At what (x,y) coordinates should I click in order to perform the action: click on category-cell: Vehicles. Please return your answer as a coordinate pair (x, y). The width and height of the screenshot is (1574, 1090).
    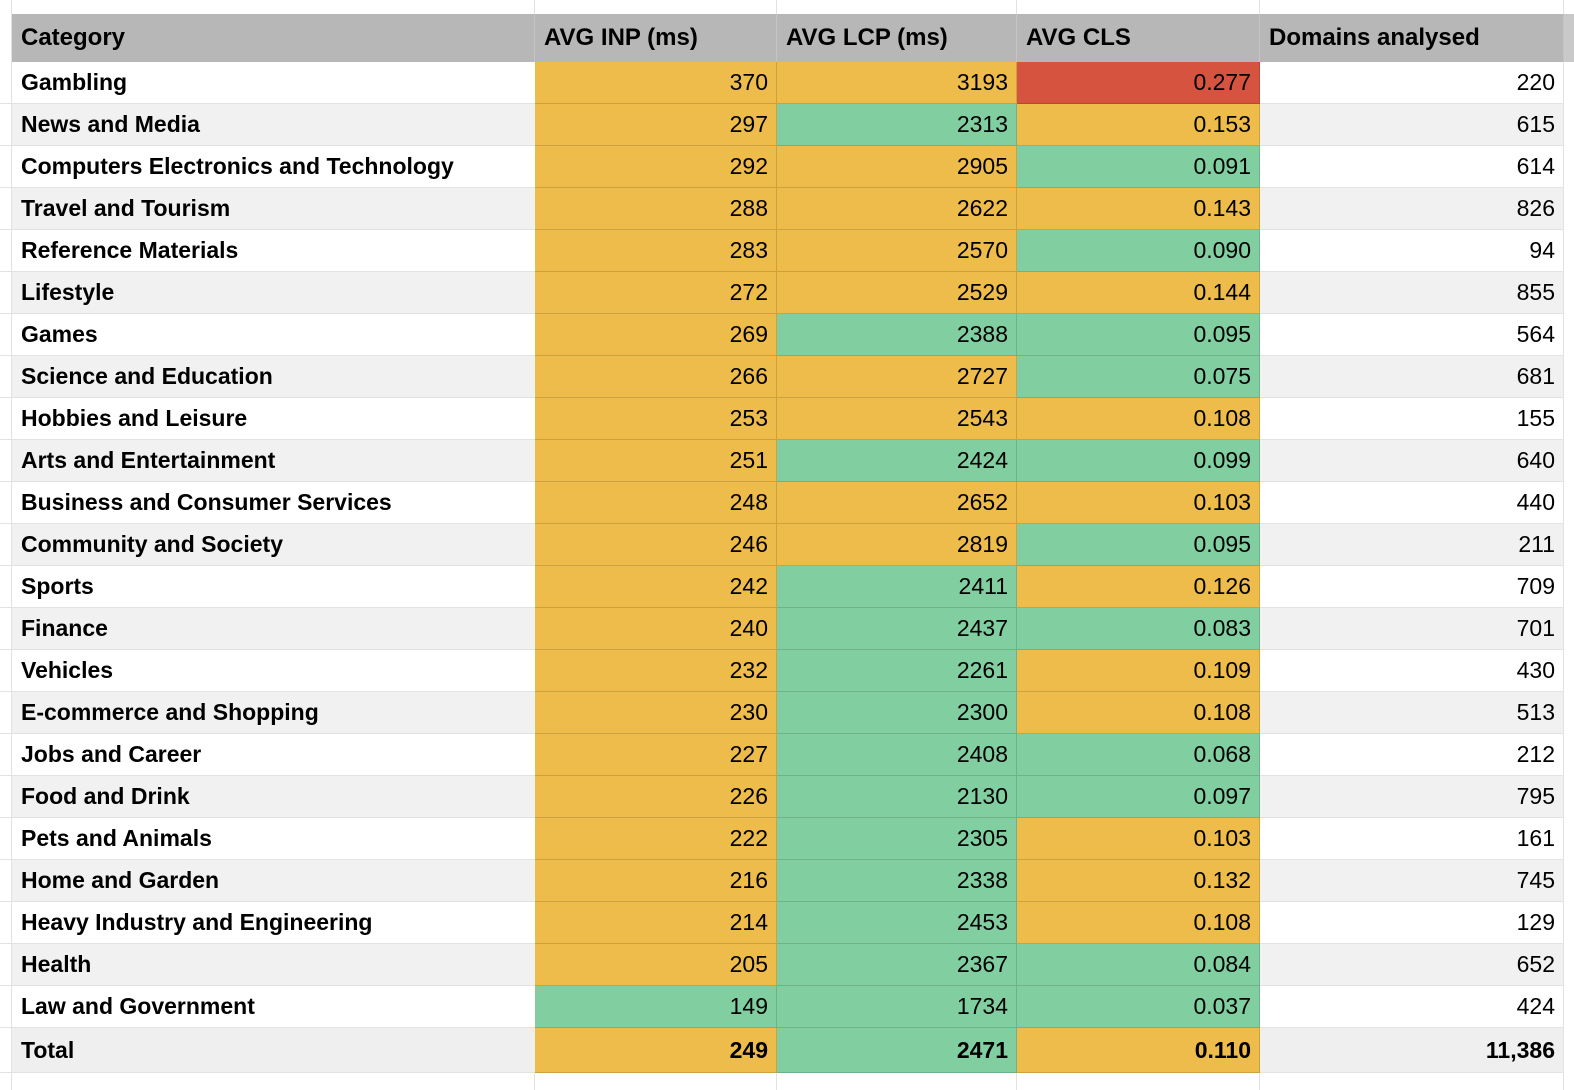
    Looking at the image, I should click on (273, 671).